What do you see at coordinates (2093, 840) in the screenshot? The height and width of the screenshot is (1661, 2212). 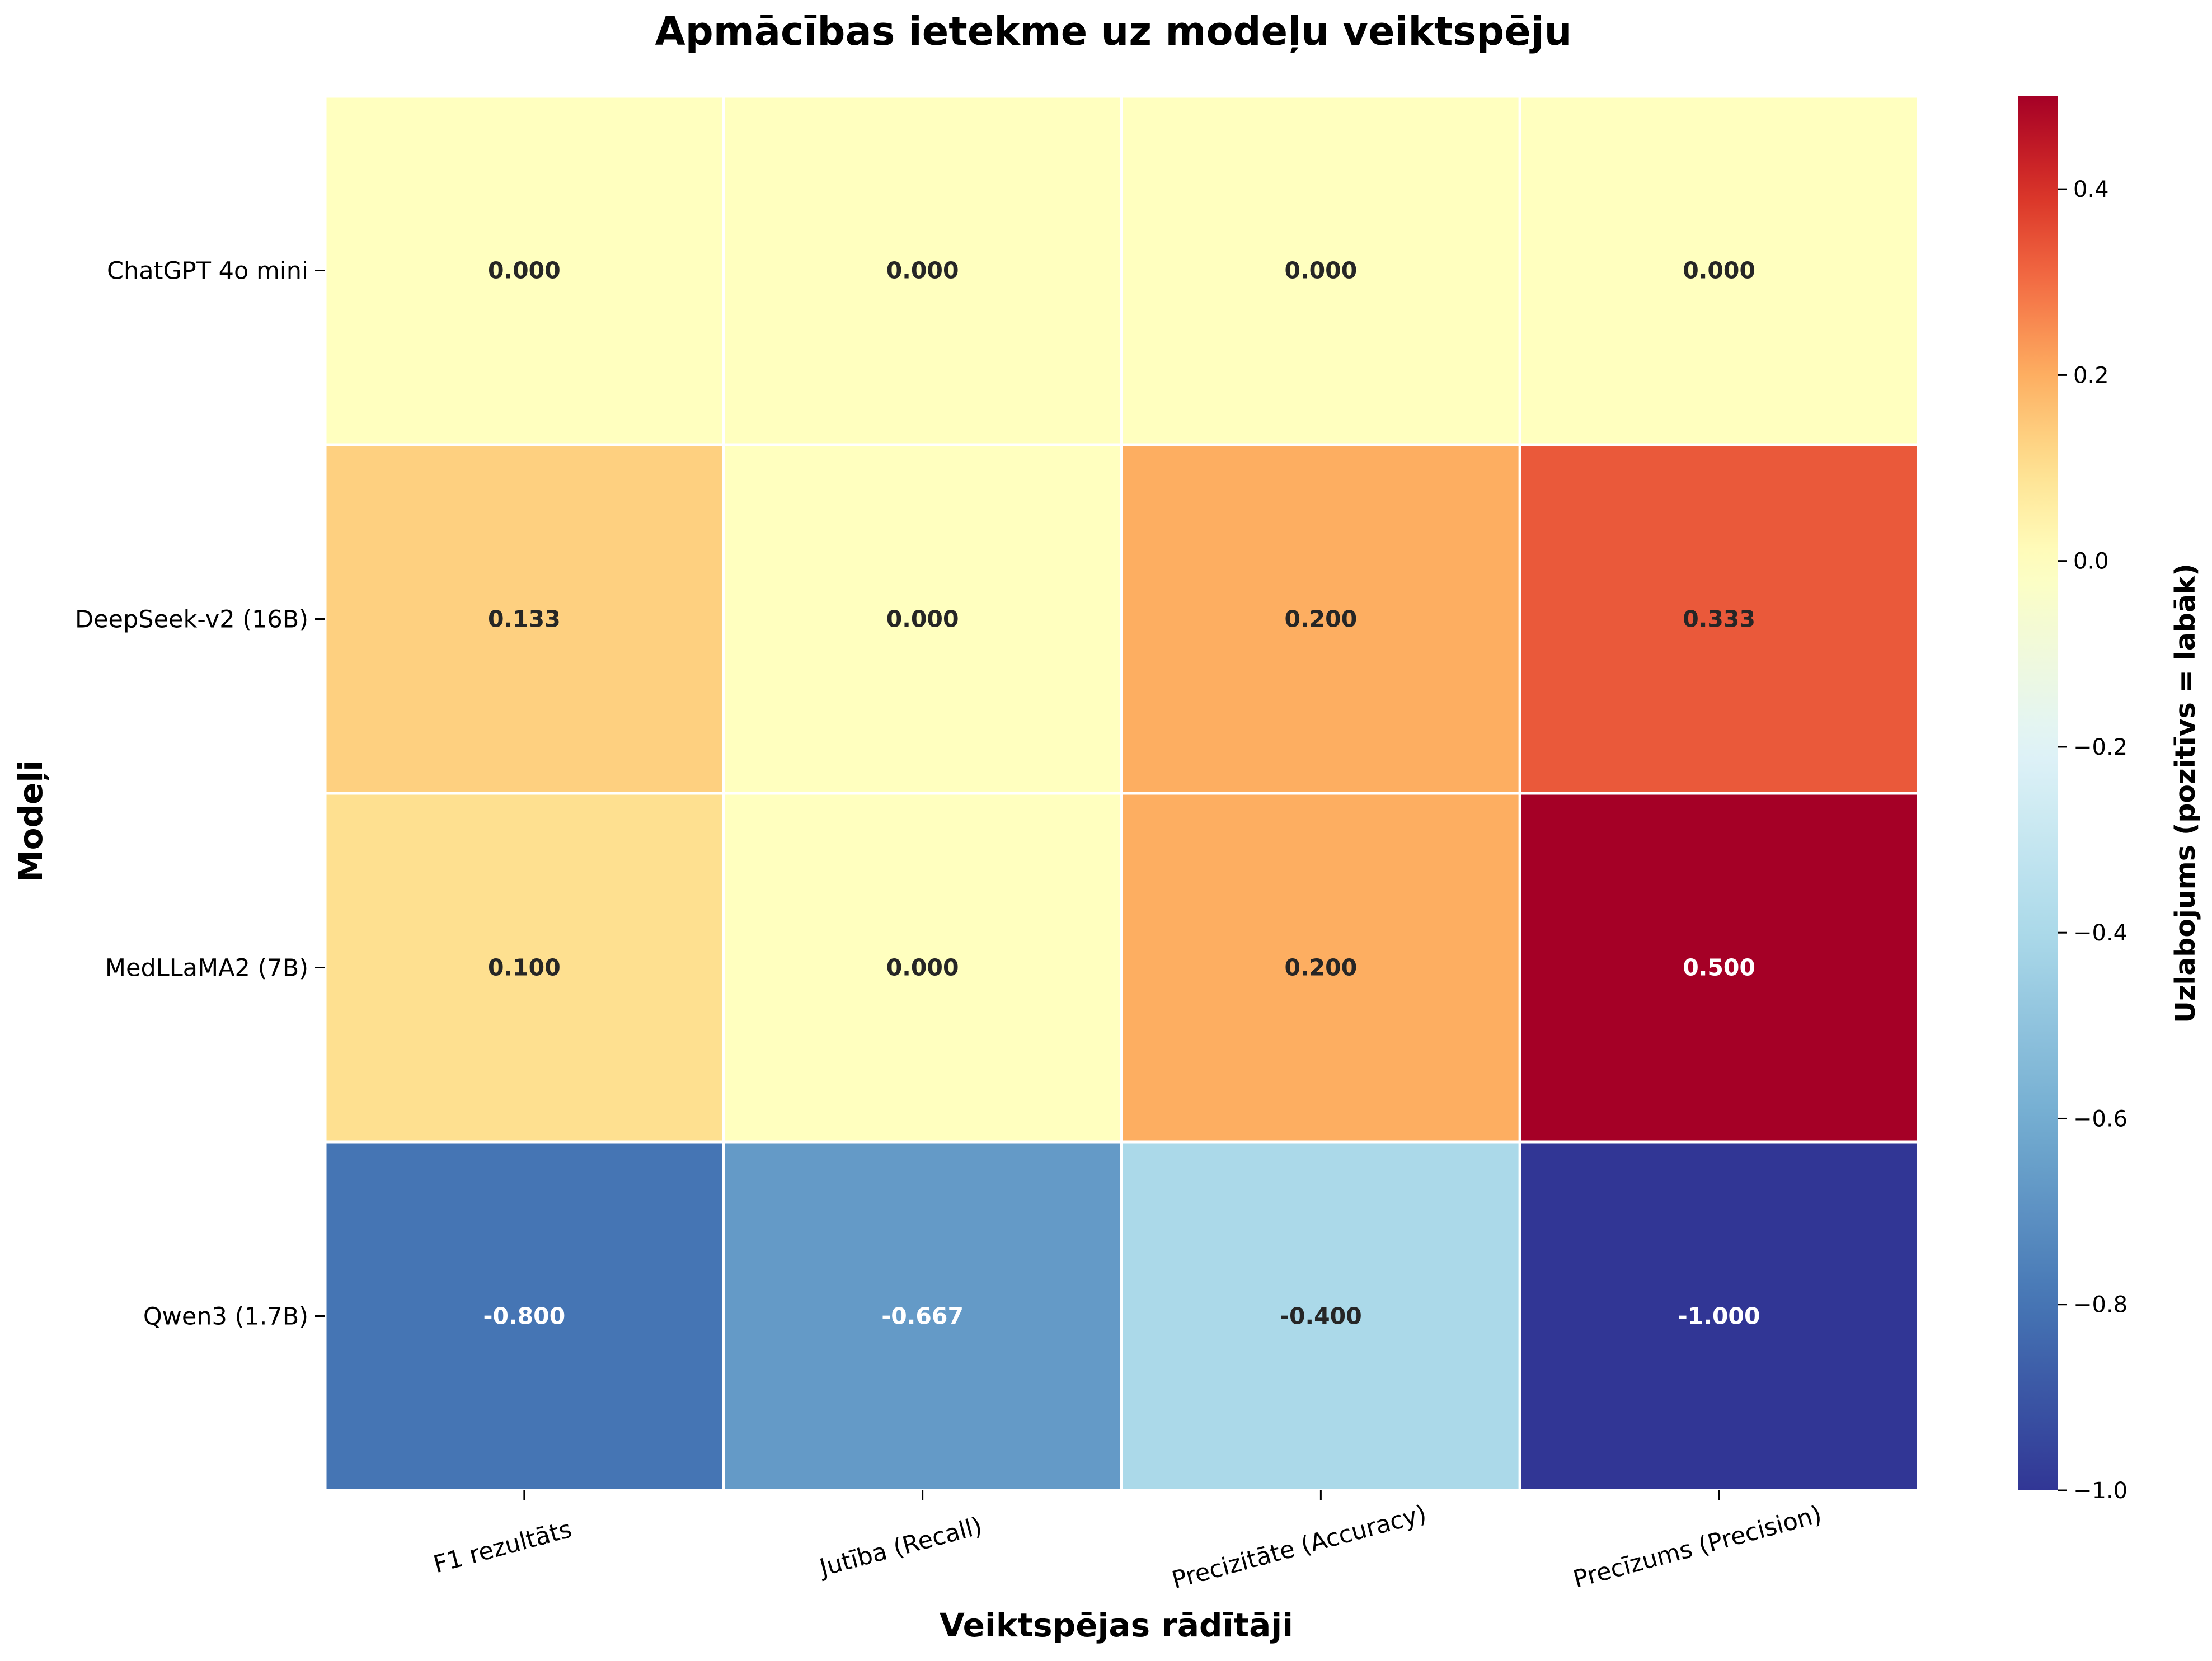 I see `colorbar-ticks: 0.4 0.2 0.0 −0.2 −0.4 −0.6 −0.8 −1.0` at bounding box center [2093, 840].